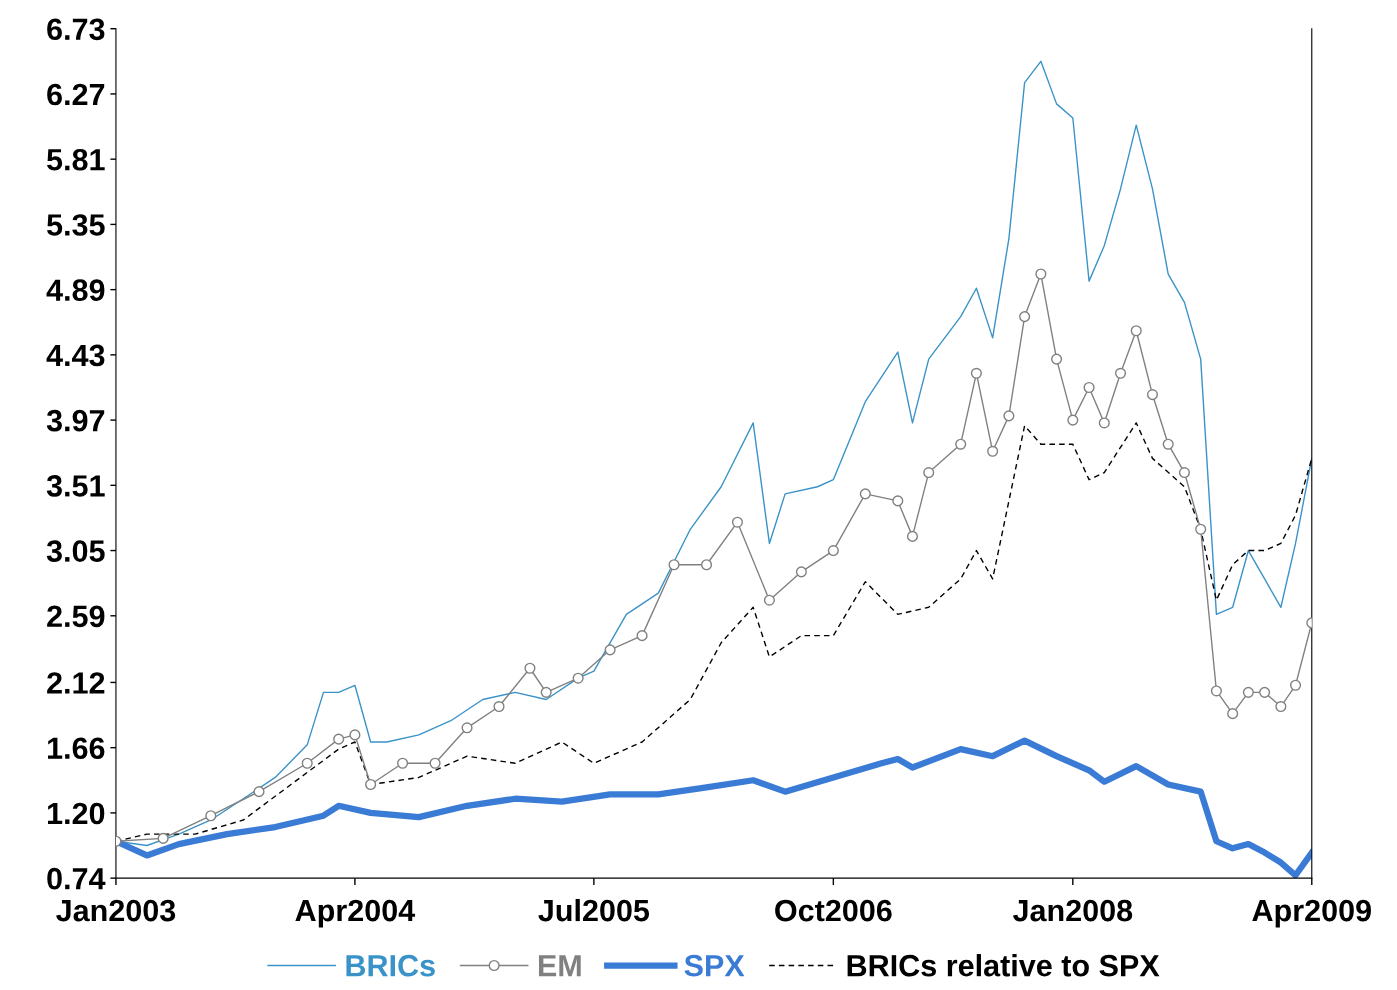 The width and height of the screenshot is (1397, 990). Describe the element at coordinates (76, 878) in the screenshot. I see `y-tick-label: 0.74` at that location.